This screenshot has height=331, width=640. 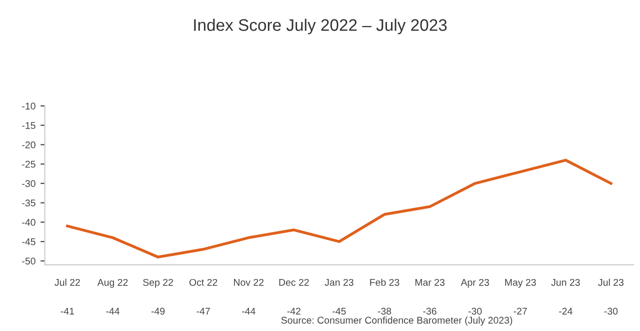 What do you see at coordinates (29, 242) in the screenshot?
I see `y-tick-label: -45` at bounding box center [29, 242].